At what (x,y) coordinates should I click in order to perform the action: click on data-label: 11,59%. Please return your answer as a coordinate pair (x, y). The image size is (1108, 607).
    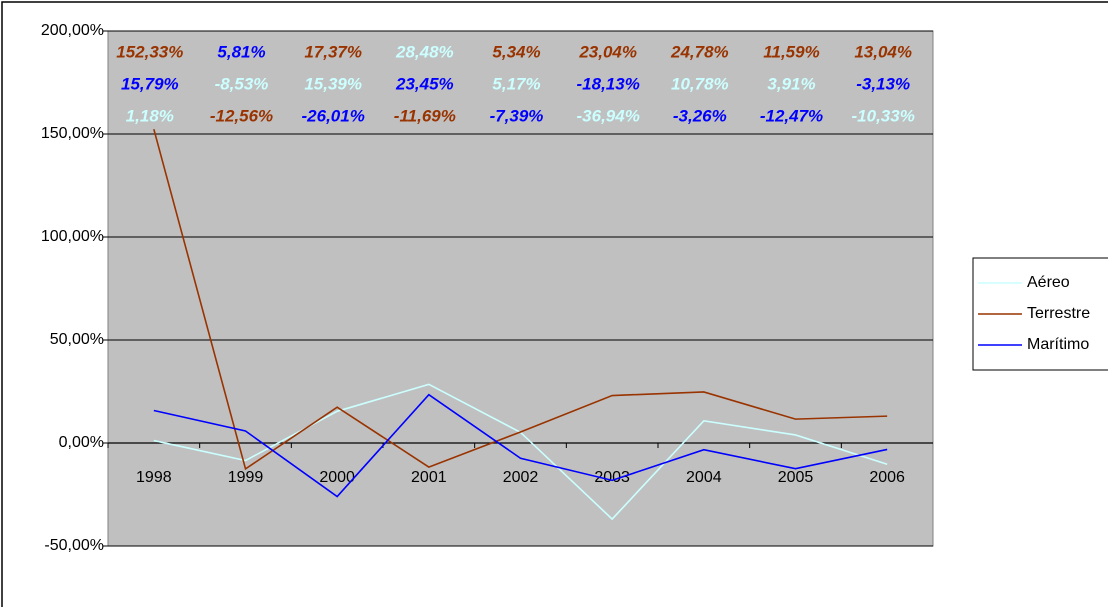
    Looking at the image, I should click on (791, 51).